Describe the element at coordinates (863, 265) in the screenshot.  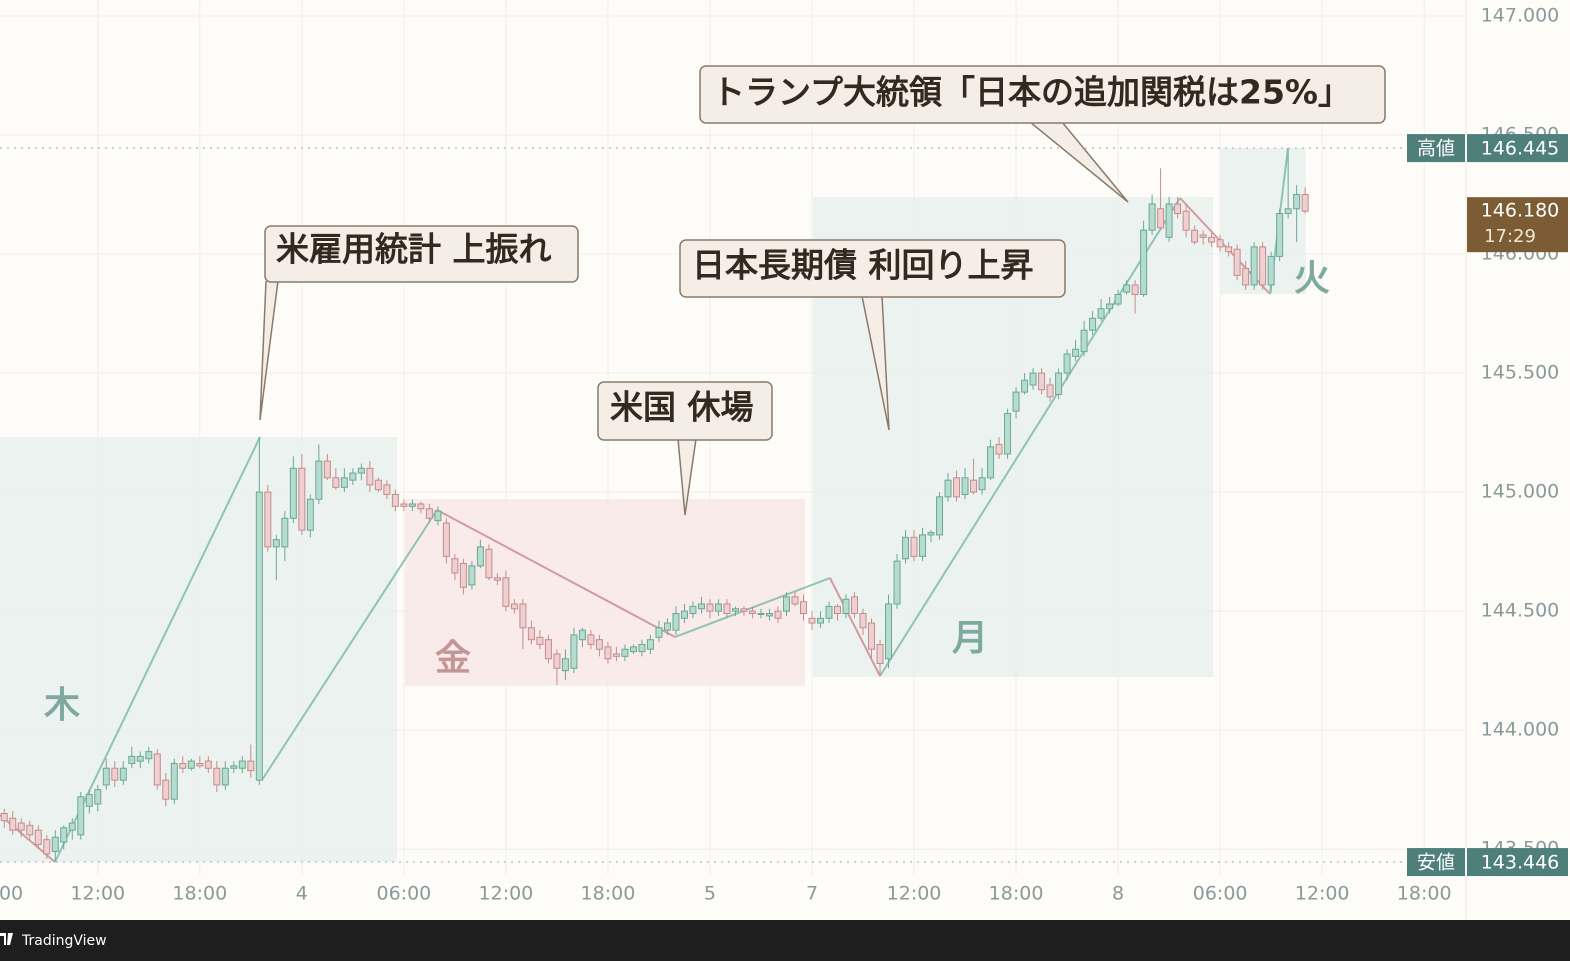
I see `callout-text: 日本長期債 利回り上昇` at that location.